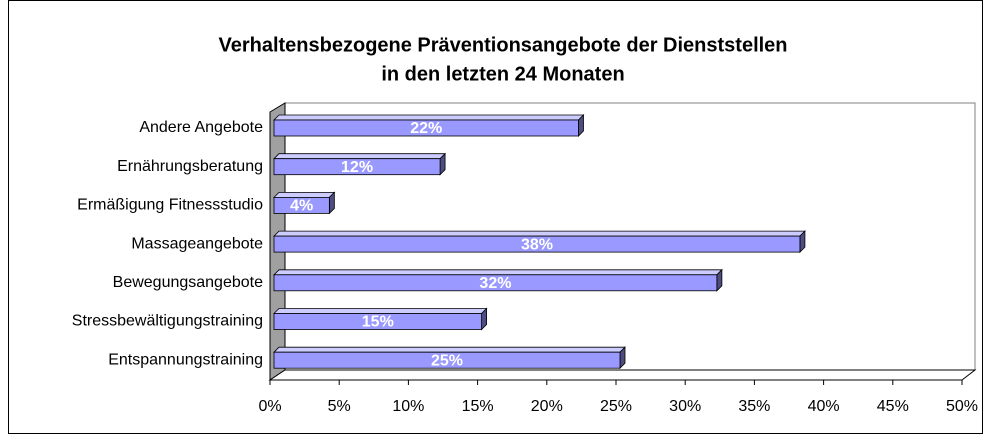 Image resolution: width=991 pixels, height=441 pixels. Describe the element at coordinates (616, 406) in the screenshot. I see `x-tick-label: 25%` at that location.